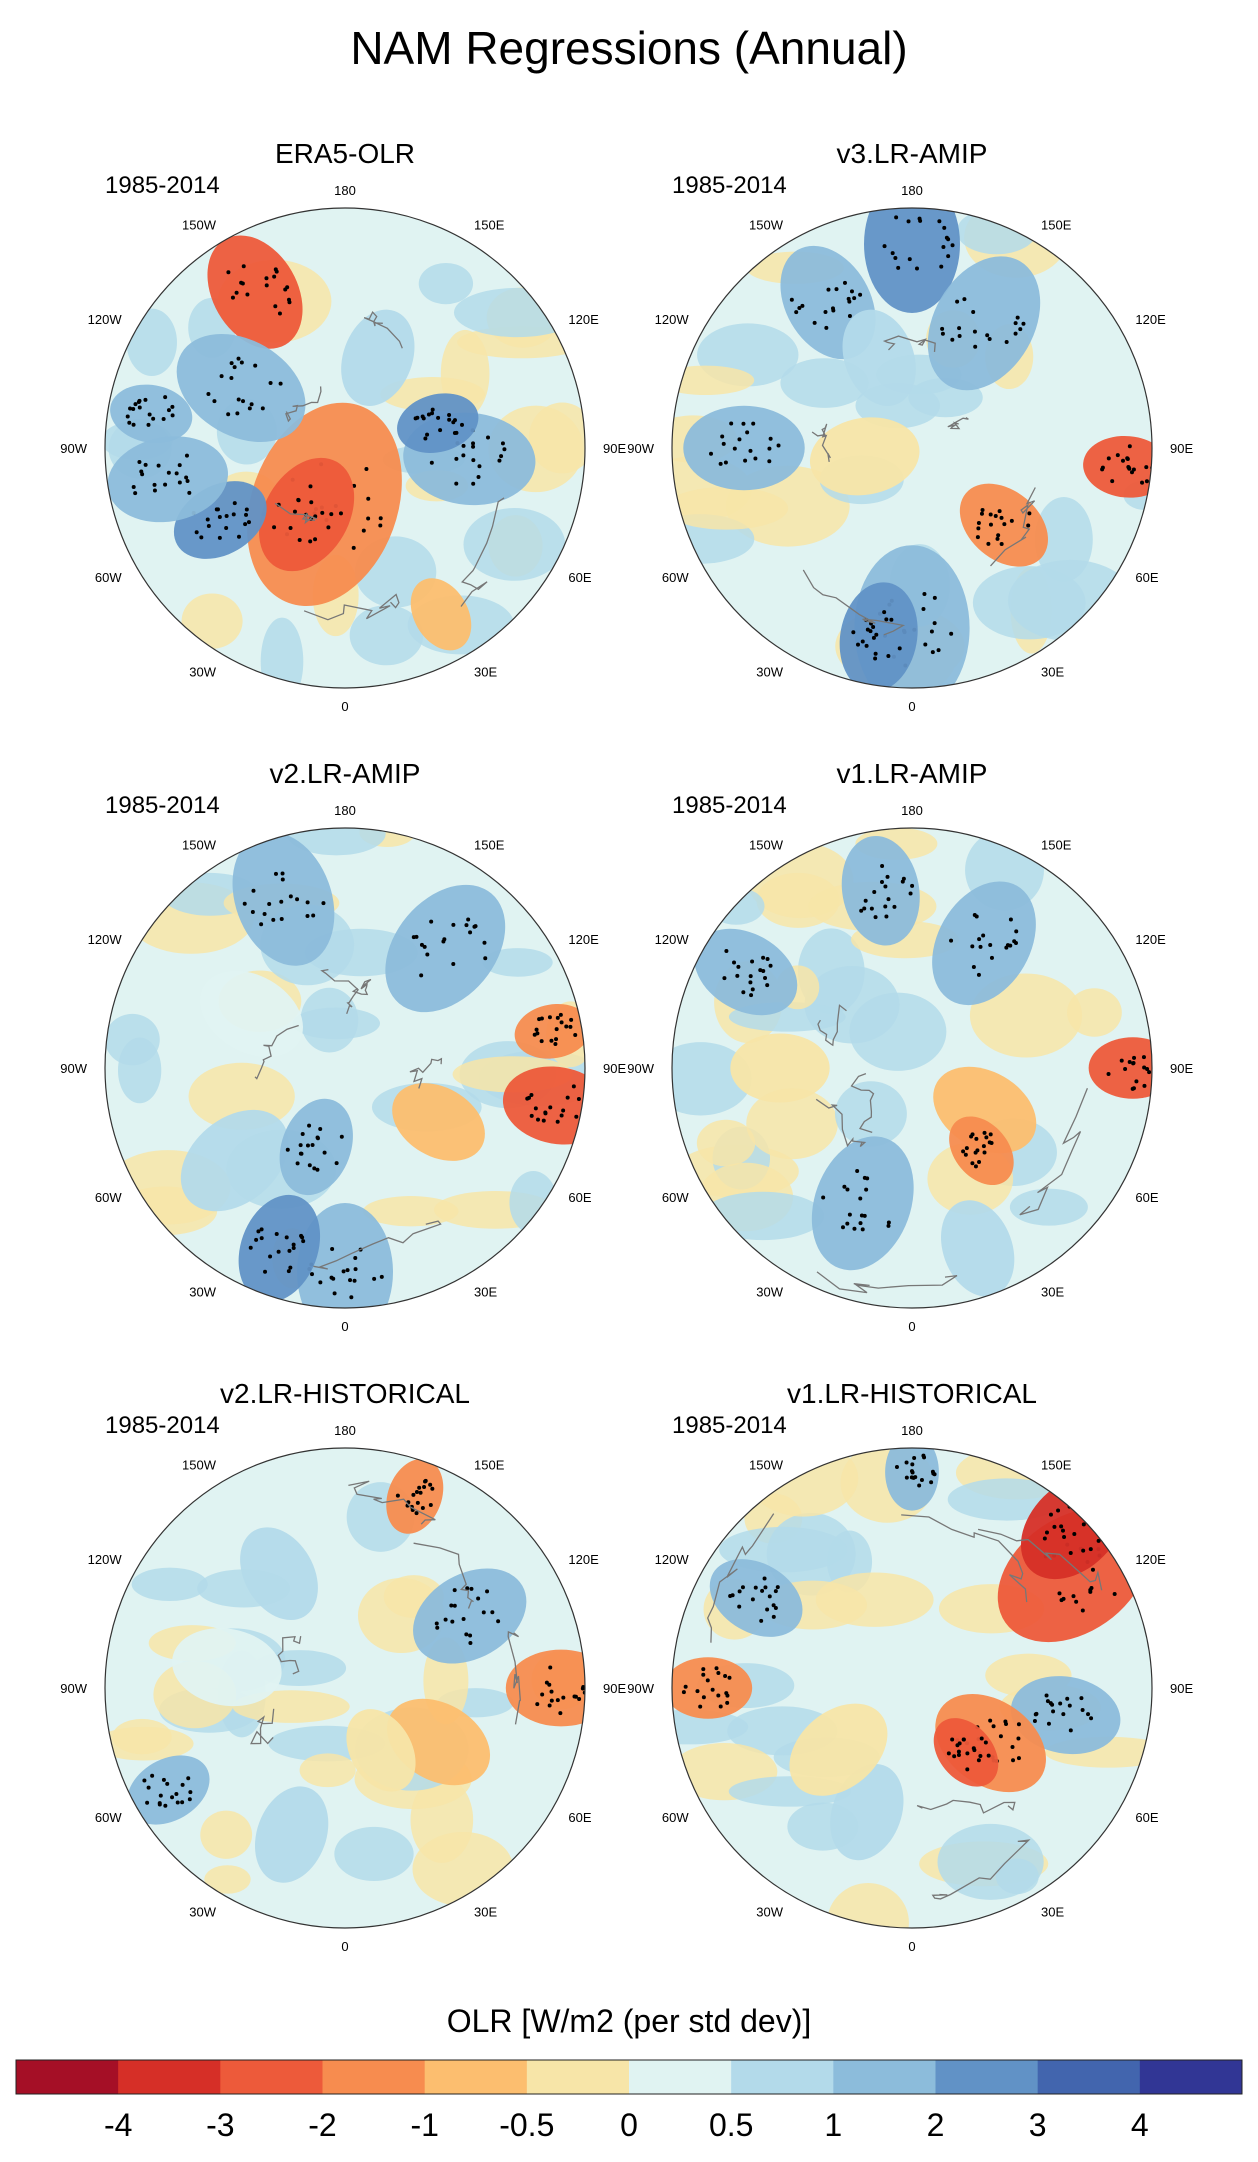 This screenshot has width=1258, height=2162. What do you see at coordinates (769, 1291) in the screenshot?
I see `longitude-label: 30W` at bounding box center [769, 1291].